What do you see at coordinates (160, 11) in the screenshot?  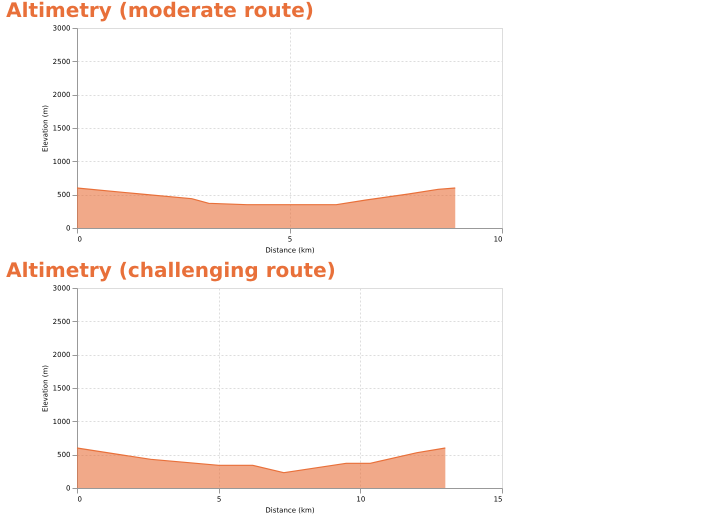 I see `chart-title: Altimetry (moderate route)` at bounding box center [160, 11].